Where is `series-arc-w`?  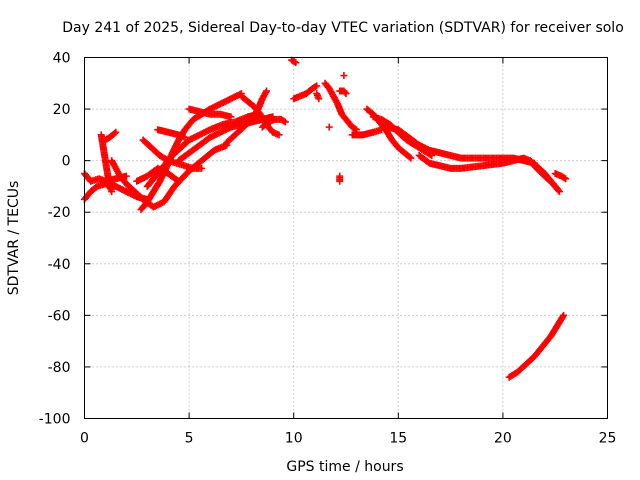
series-arc-w is located at coordinates (340, 178).